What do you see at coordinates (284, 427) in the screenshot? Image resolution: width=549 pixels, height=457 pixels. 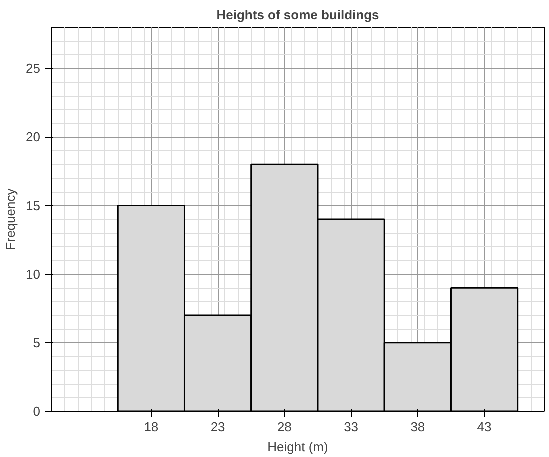 I see `x-tick-label: 28` at bounding box center [284, 427].